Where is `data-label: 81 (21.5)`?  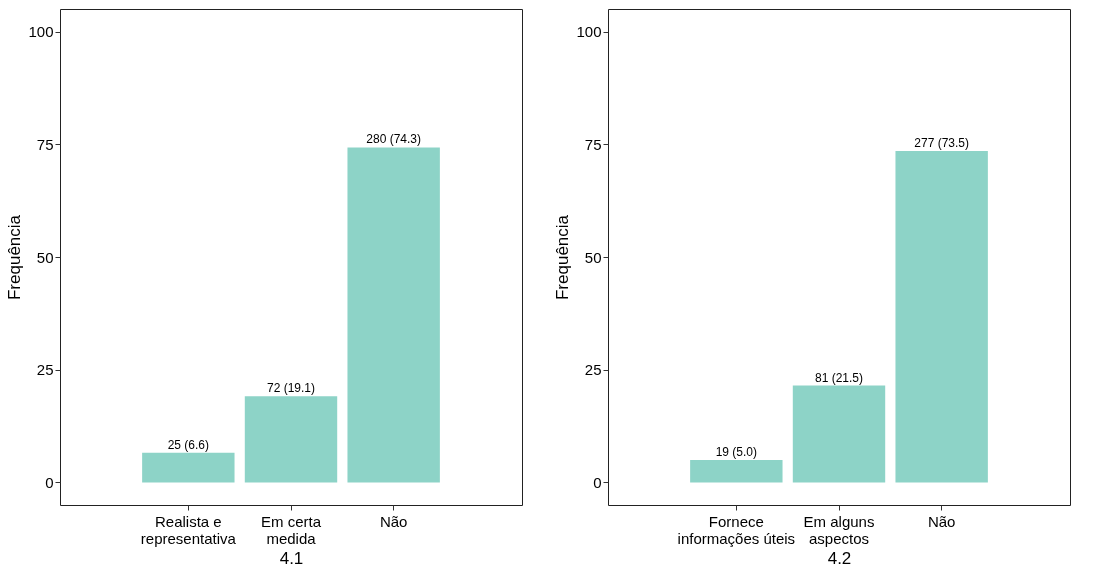 data-label: 81 (21.5) is located at coordinates (839, 377).